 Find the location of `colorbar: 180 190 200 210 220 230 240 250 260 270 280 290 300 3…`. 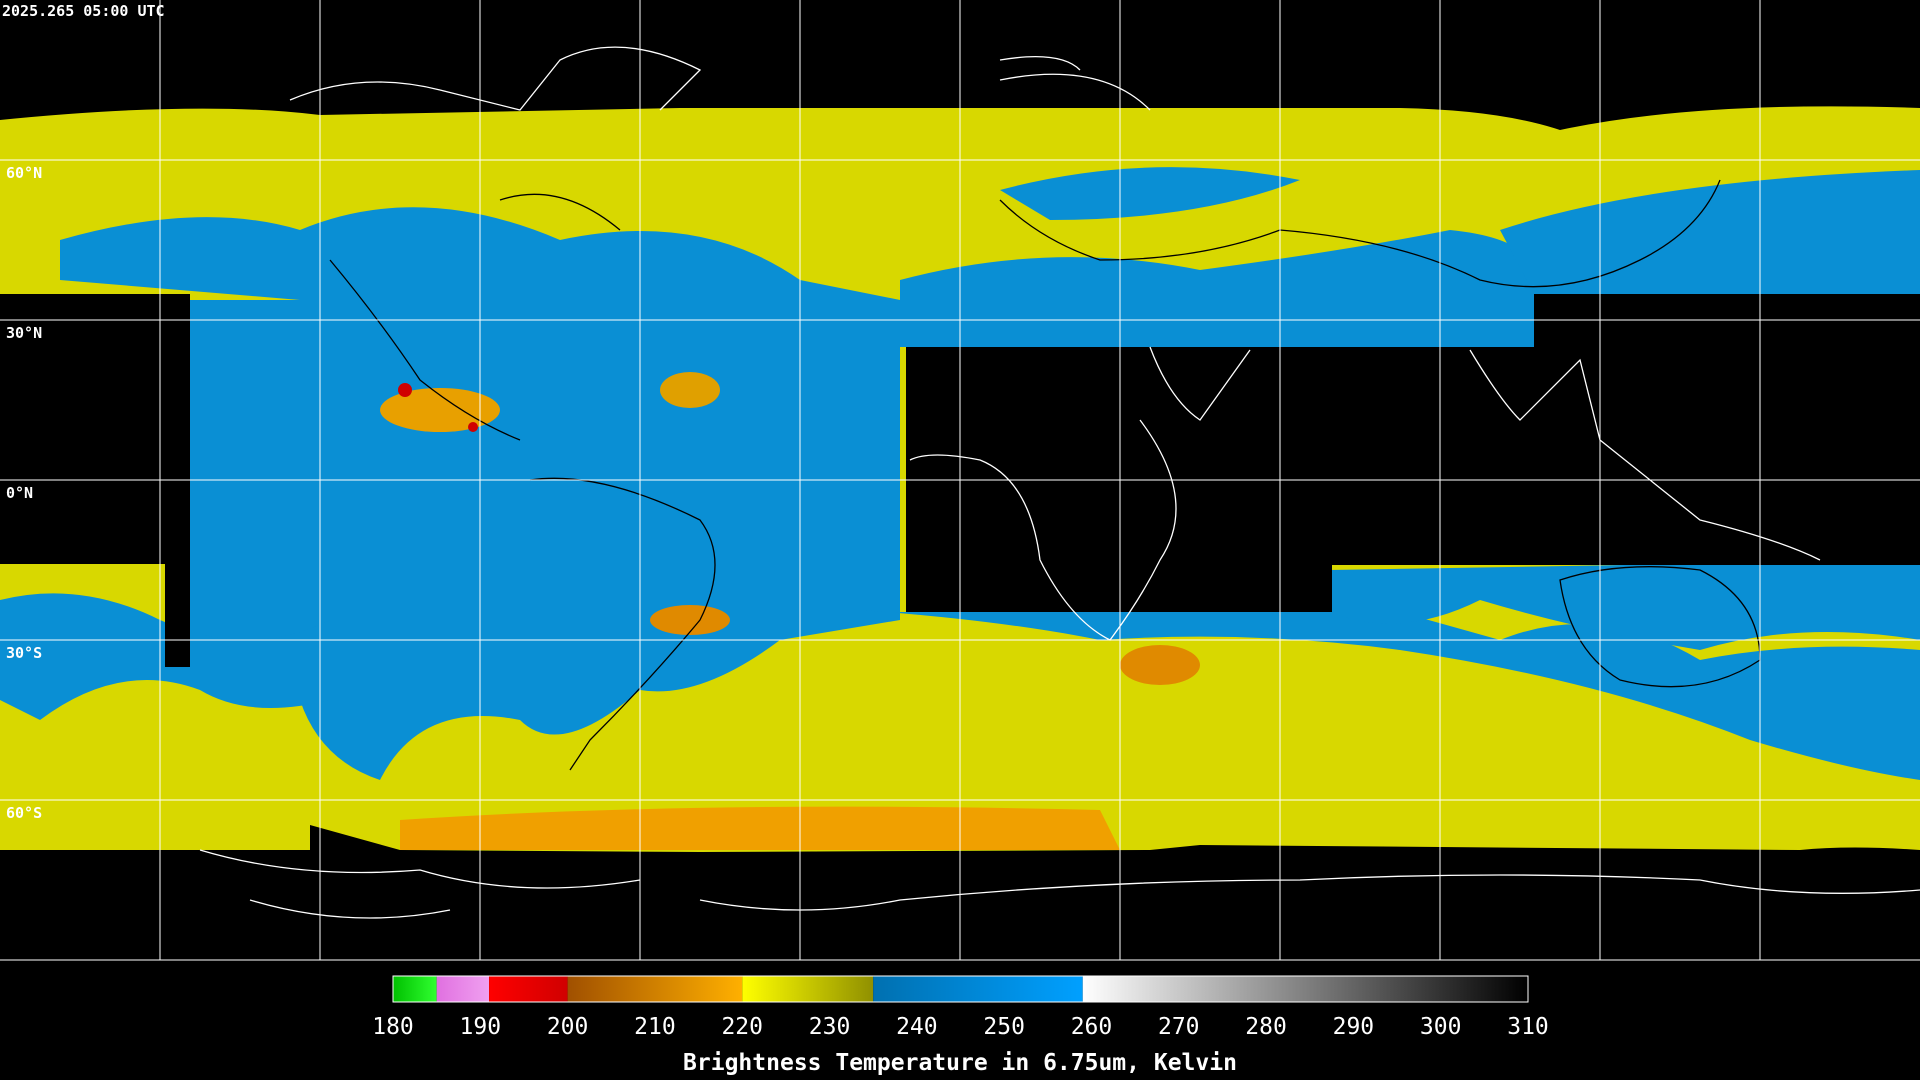

colorbar: 180 190 200 210 220 230 240 250 260 270 280 290 300 3… is located at coordinates (960, 1007).